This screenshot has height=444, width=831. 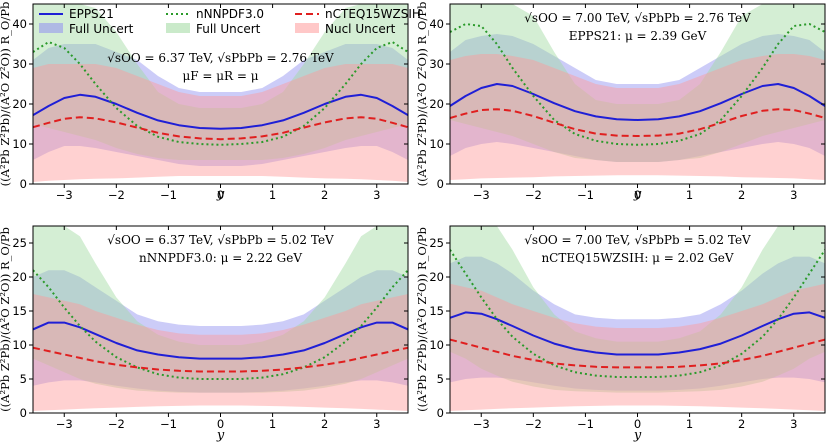 I want to click on annotation-line: EPPS21: μ = 2.39 GeV, so click(x=638, y=36).